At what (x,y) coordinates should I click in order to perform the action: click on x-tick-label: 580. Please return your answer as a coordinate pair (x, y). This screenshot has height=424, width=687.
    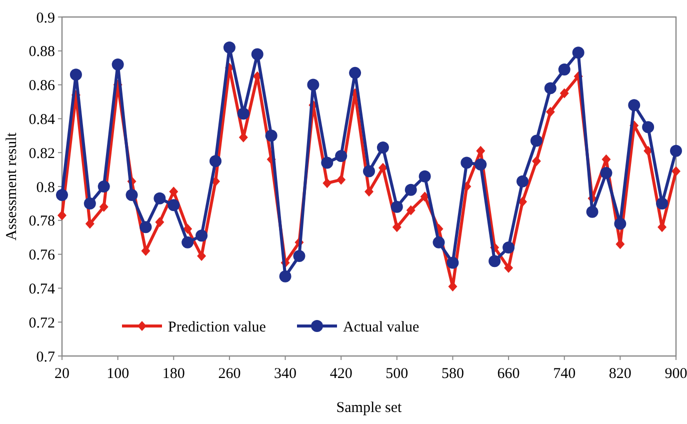
    Looking at the image, I should click on (452, 374).